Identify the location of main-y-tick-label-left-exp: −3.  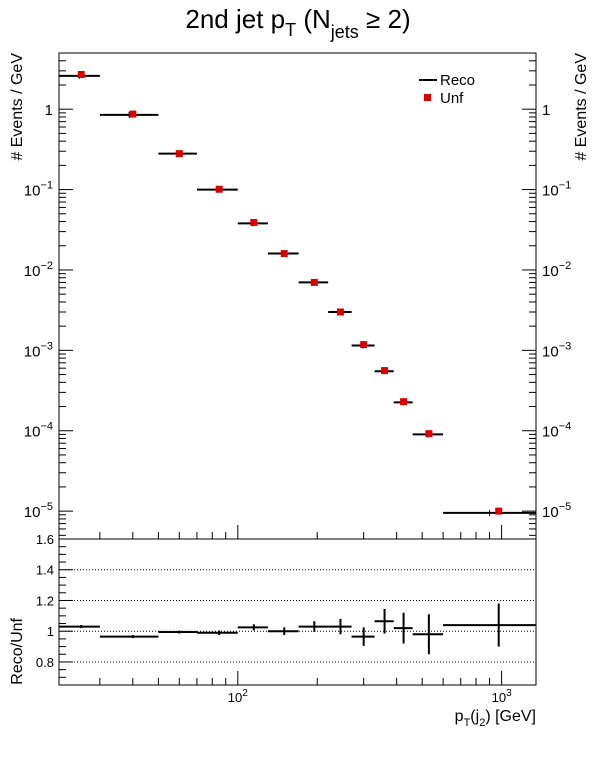
(46, 346).